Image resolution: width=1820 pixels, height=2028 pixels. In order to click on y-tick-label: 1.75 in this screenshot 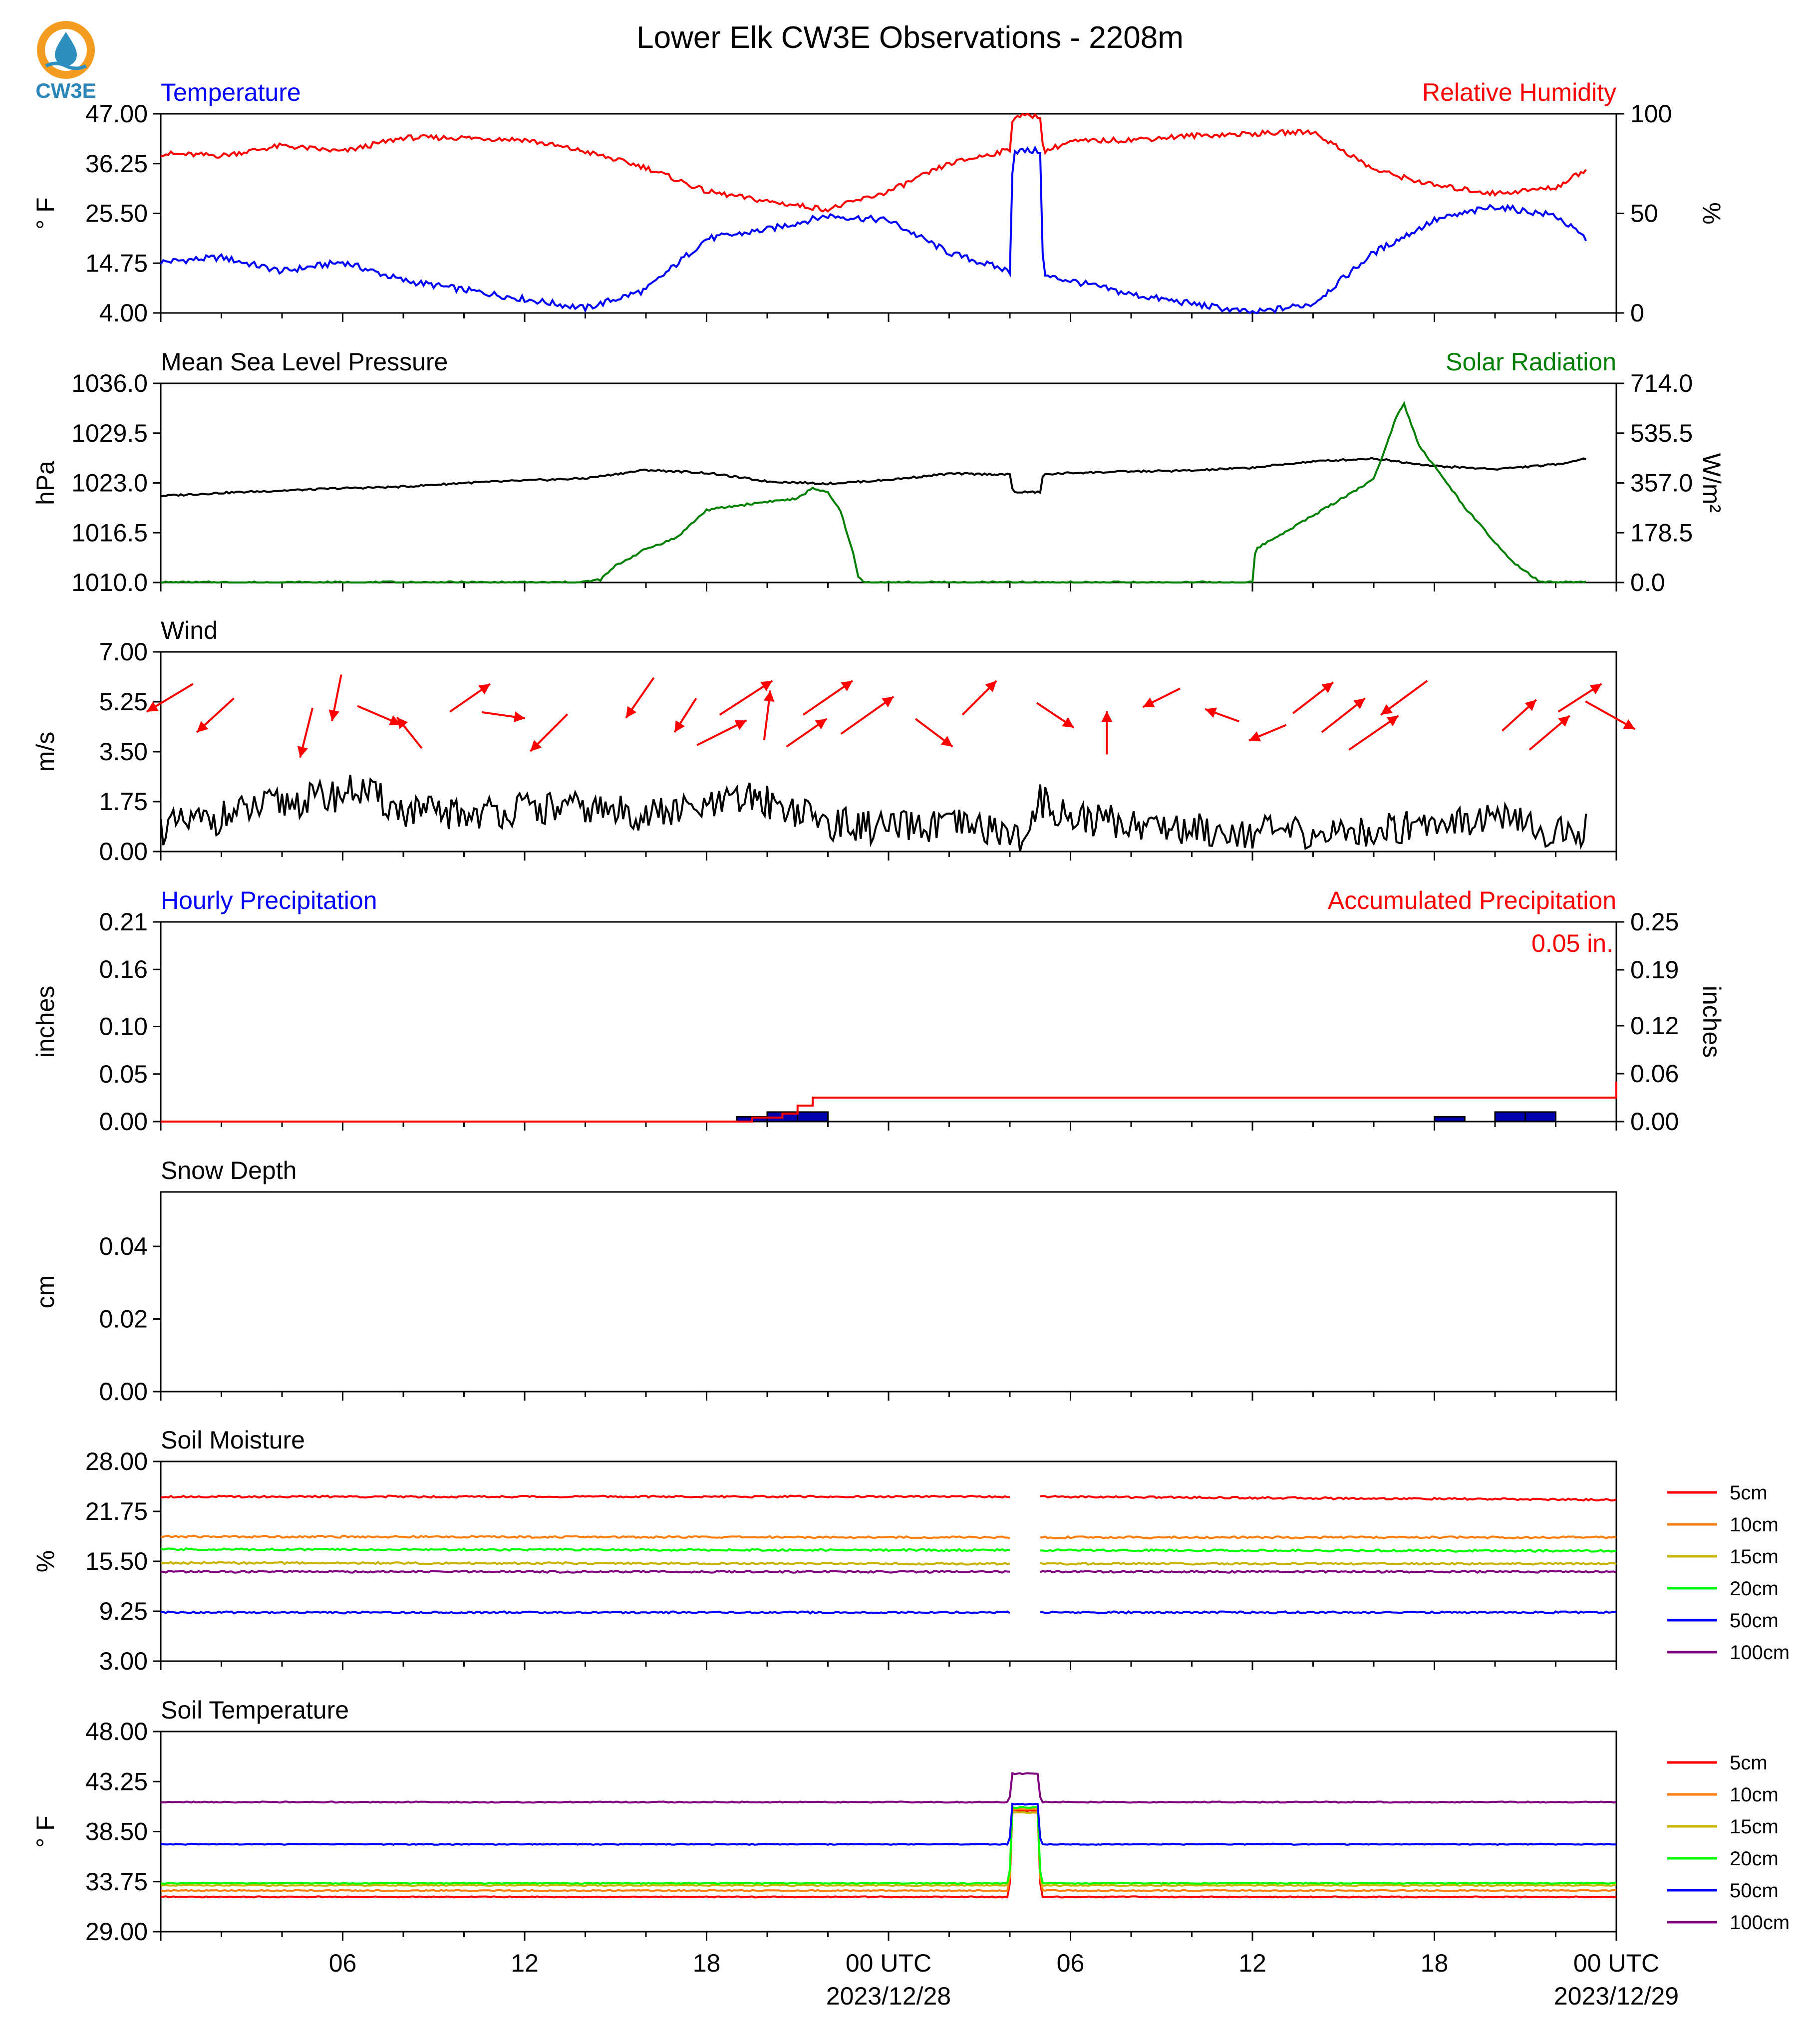, I will do `click(123, 802)`.